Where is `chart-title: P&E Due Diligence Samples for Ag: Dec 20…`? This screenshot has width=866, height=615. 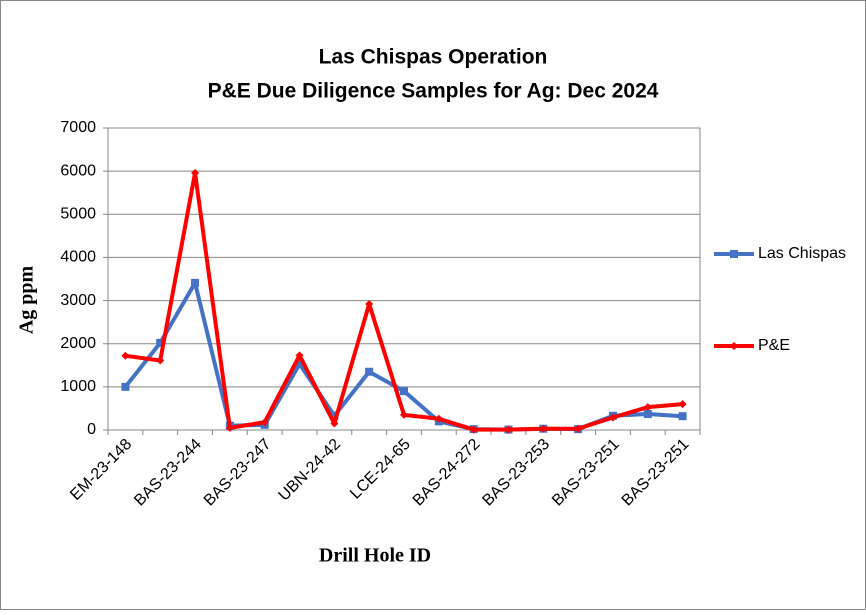
chart-title: P&E Due Diligence Samples for Ag: Dec 20… is located at coordinates (433, 91).